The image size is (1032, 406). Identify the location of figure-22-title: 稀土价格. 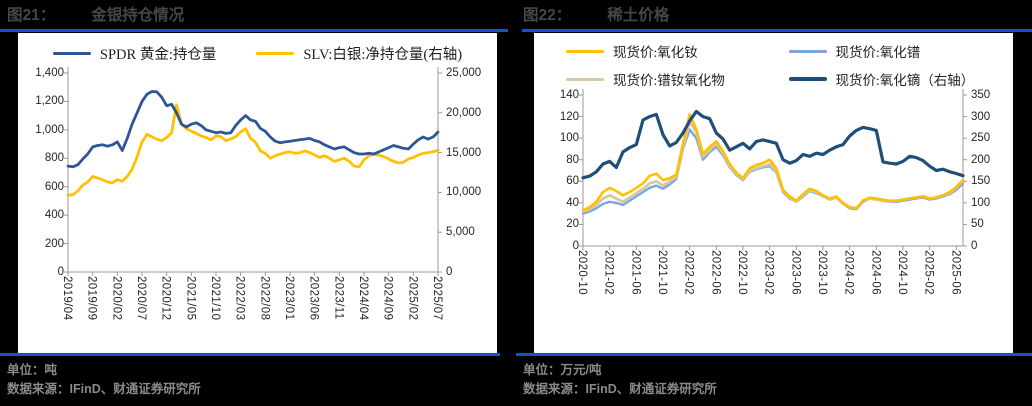
(638, 15).